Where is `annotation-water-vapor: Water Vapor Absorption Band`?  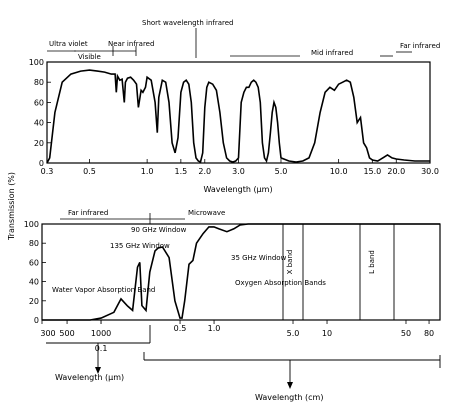
annotation-water-vapor: Water Vapor Absorption Band is located at coordinates (103, 290).